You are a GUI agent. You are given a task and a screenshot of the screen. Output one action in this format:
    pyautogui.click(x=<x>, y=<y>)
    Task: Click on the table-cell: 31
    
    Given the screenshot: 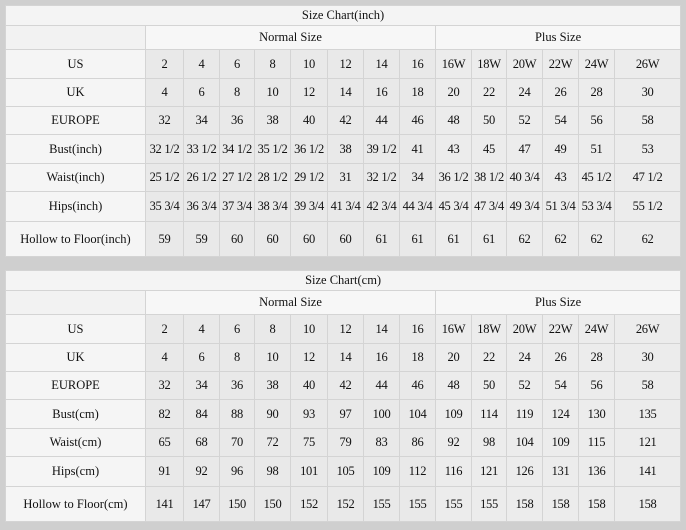 What is the action you would take?
    pyautogui.click(x=345, y=177)
    